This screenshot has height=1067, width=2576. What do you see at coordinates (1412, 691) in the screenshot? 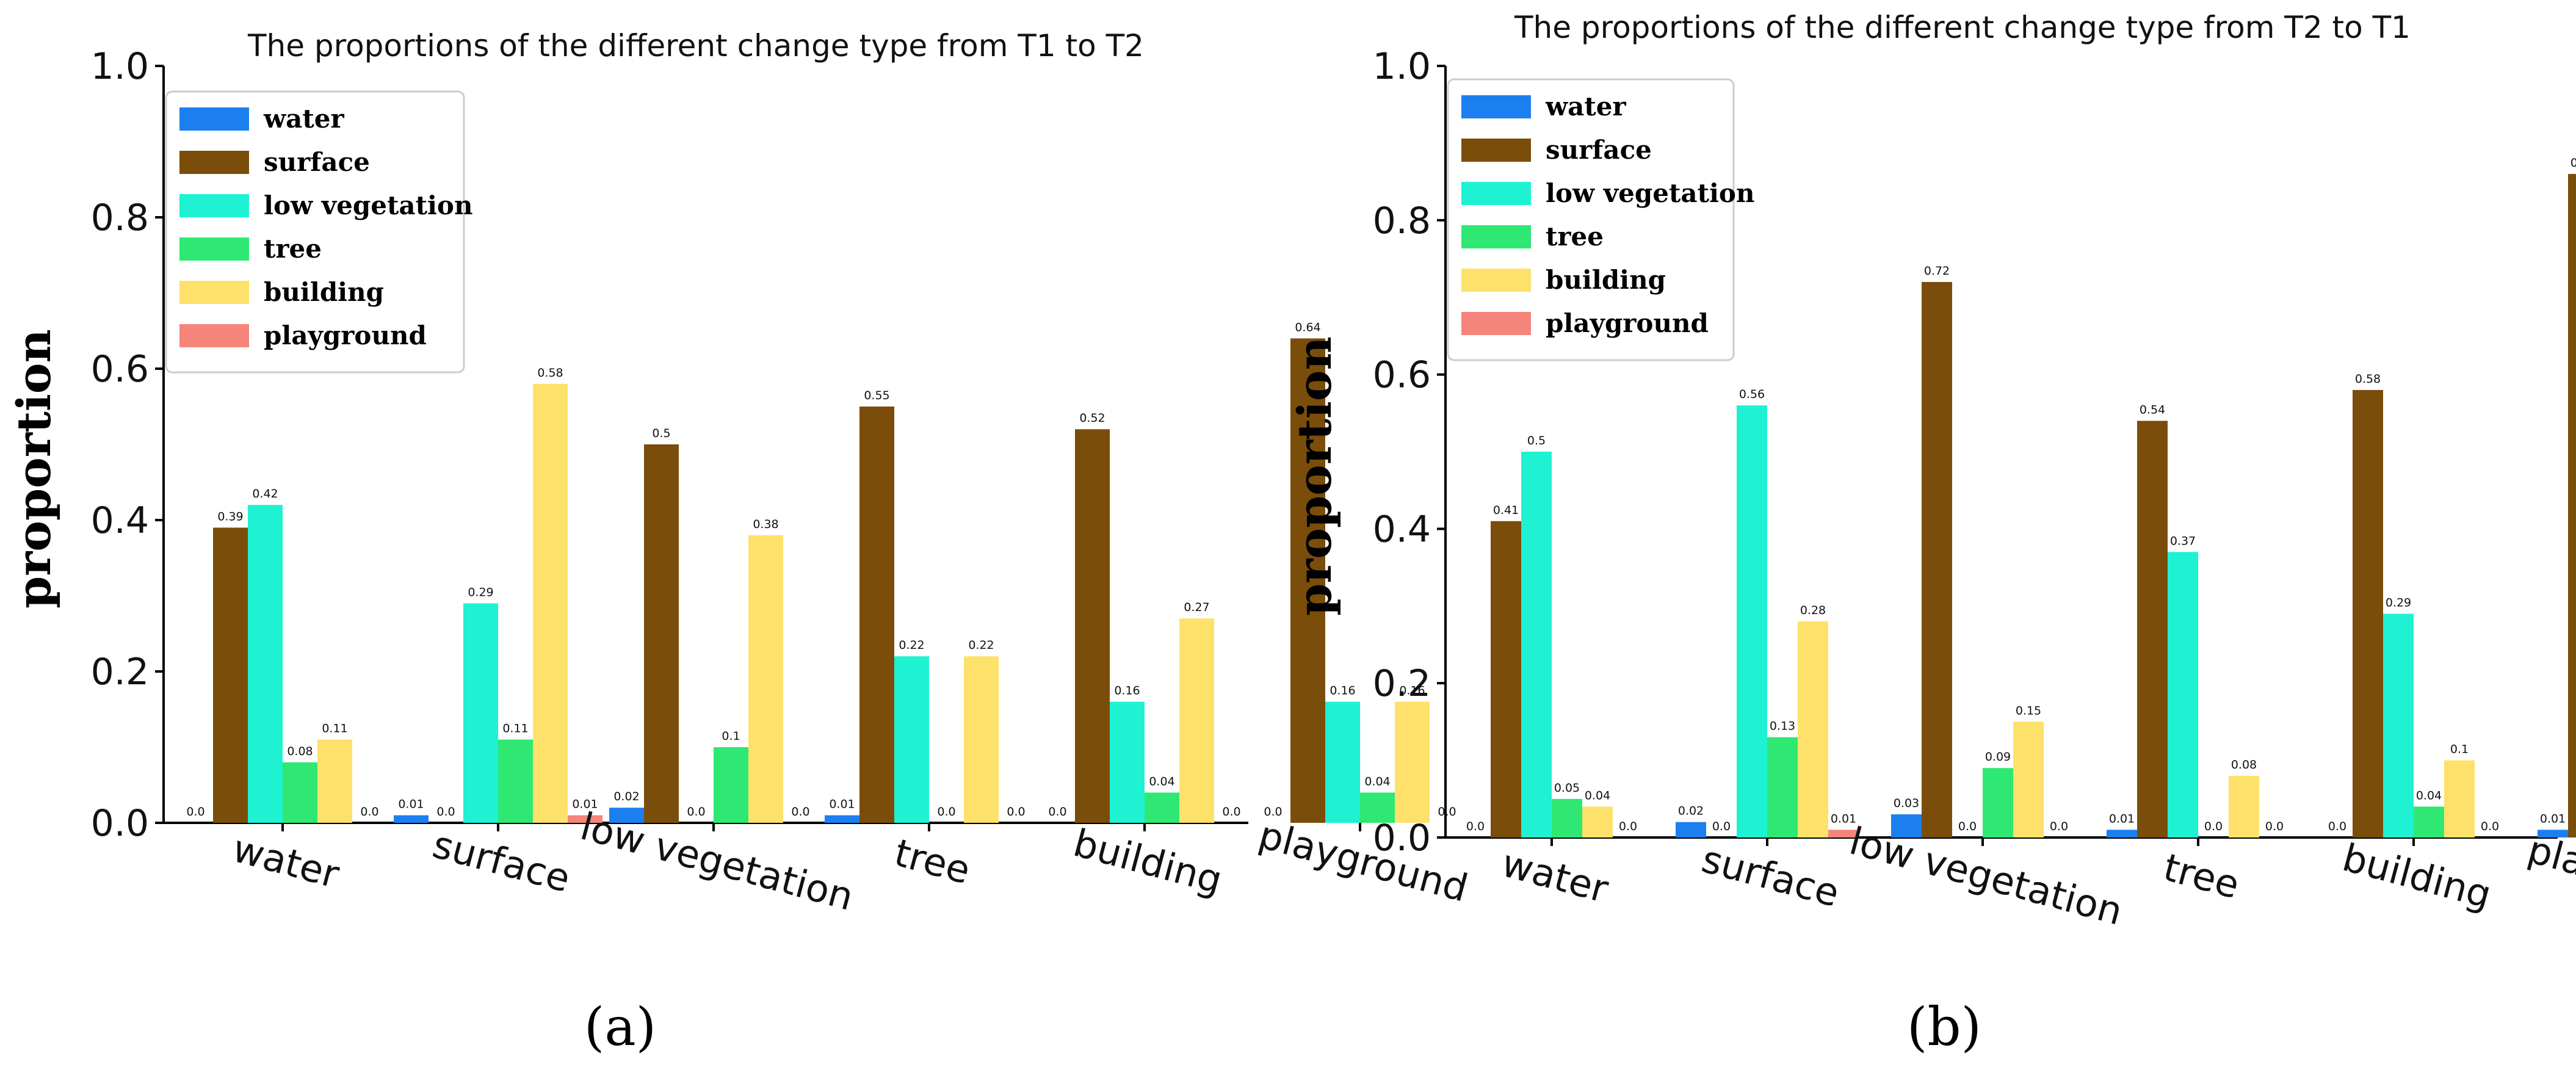
I see `data-label: 0.16` at bounding box center [1412, 691].